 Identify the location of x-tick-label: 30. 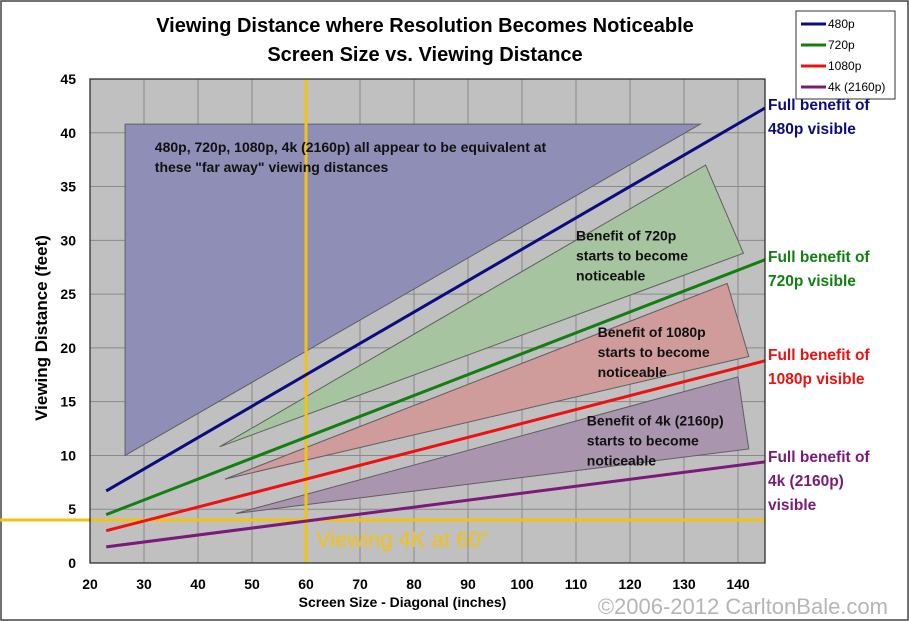
(144, 584).